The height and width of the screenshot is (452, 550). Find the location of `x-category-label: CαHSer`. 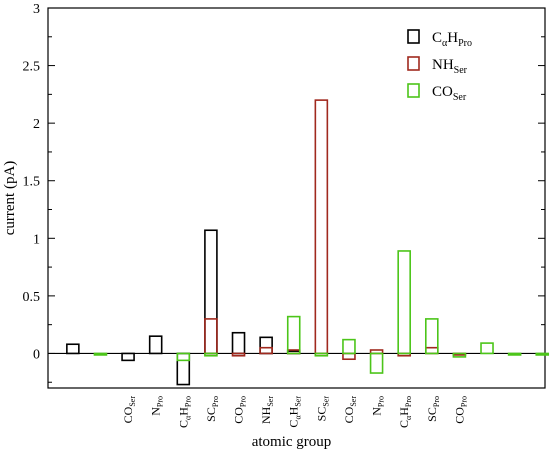

x-category-label: CαHSer is located at coordinates (295, 412).